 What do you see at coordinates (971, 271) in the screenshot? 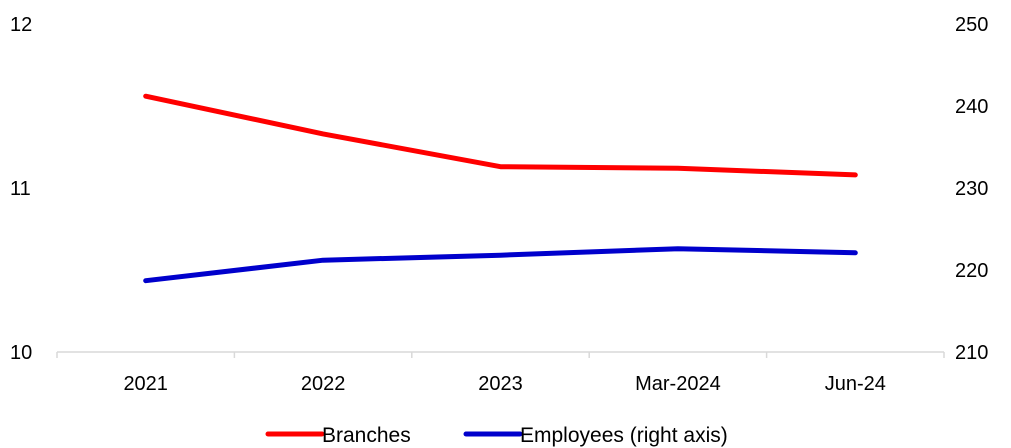
I see `y-right-tick-label: 220` at bounding box center [971, 271].